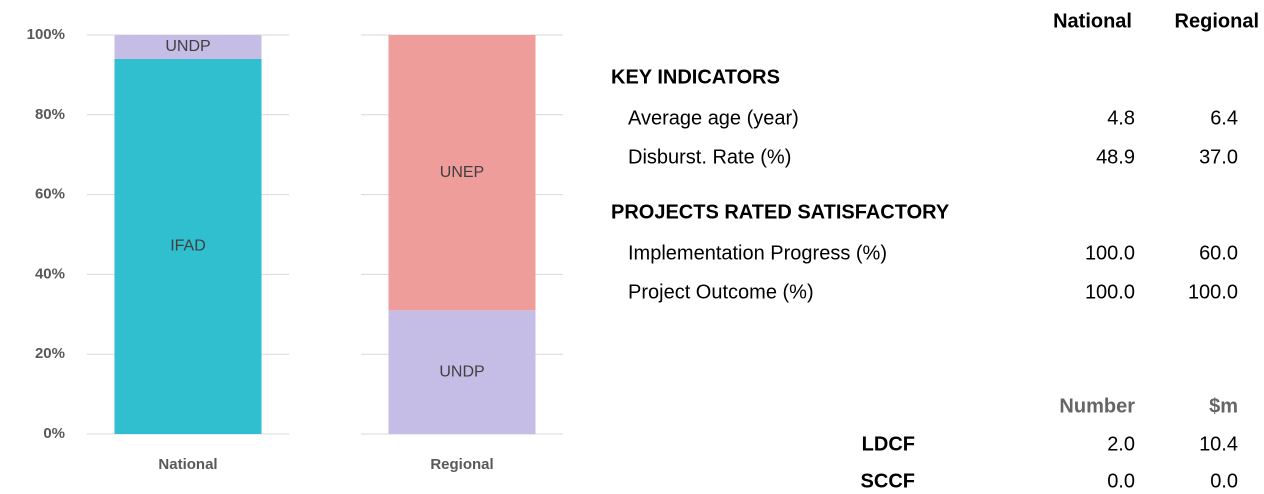 The height and width of the screenshot is (494, 1264). I want to click on column-header: Regional, so click(1217, 21).